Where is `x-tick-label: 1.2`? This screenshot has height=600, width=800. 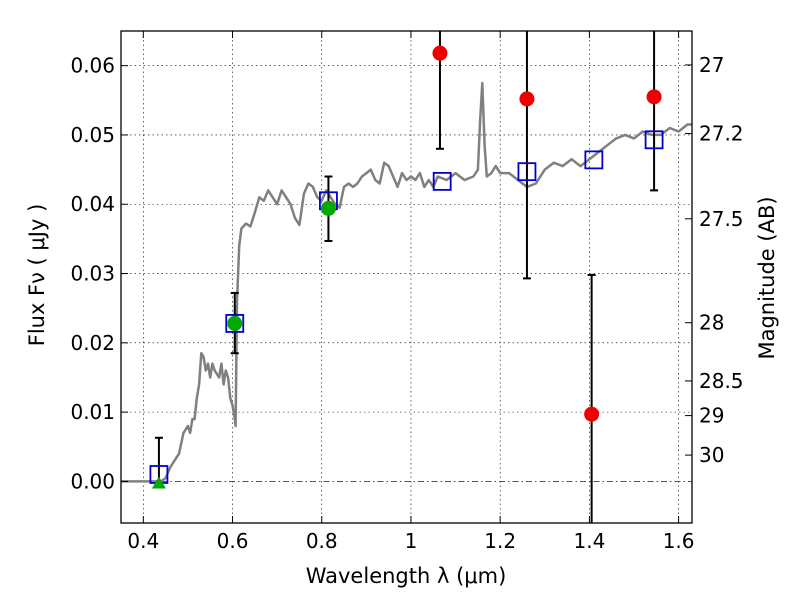
x-tick-label: 1.2 is located at coordinates (500, 541).